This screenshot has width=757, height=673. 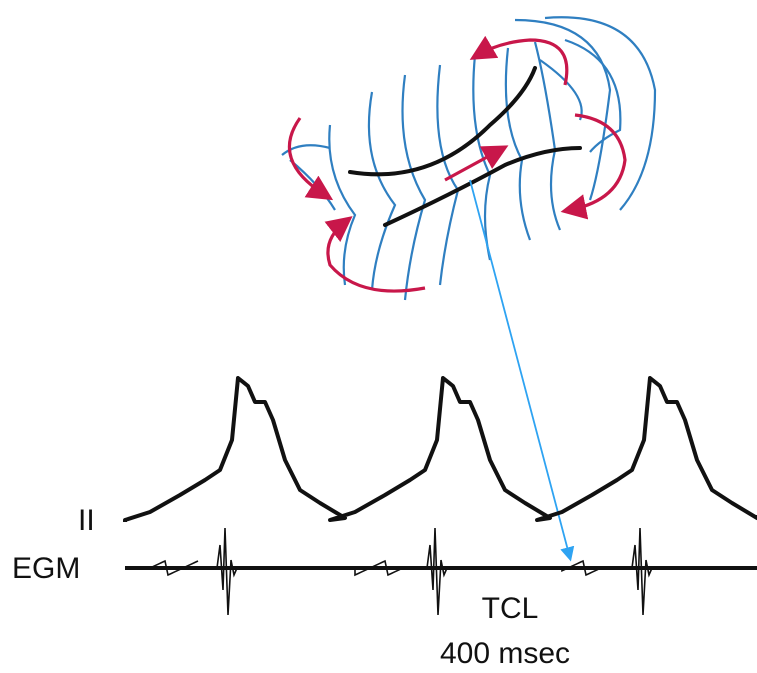 I want to click on egm-label: EGM, so click(x=46, y=568).